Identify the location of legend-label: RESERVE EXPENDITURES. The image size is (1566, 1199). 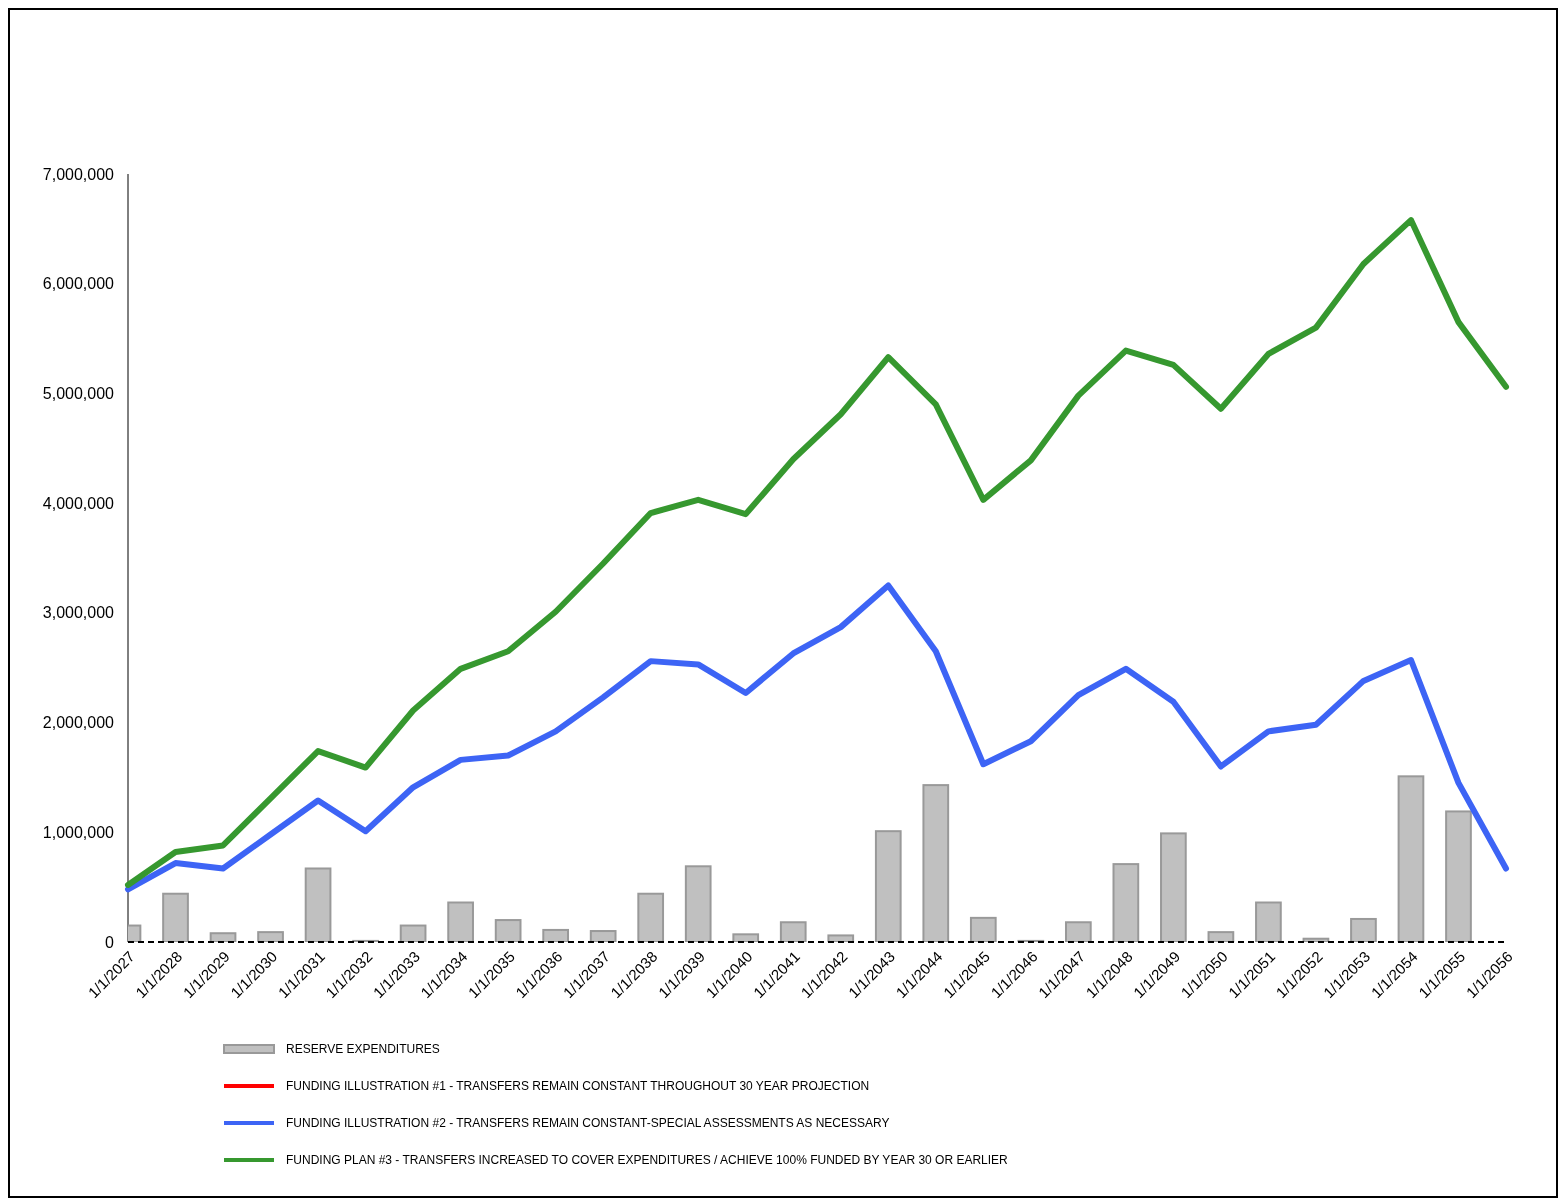
(363, 1049).